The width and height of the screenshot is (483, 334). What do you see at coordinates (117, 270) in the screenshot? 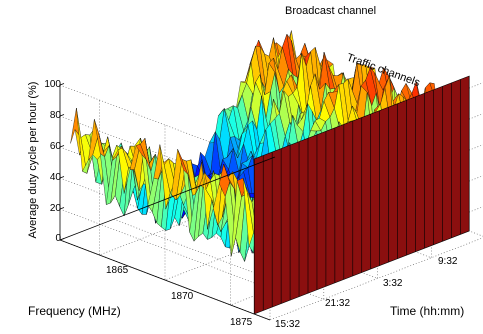
I see `frequency-tick-label: 1865` at bounding box center [117, 270].